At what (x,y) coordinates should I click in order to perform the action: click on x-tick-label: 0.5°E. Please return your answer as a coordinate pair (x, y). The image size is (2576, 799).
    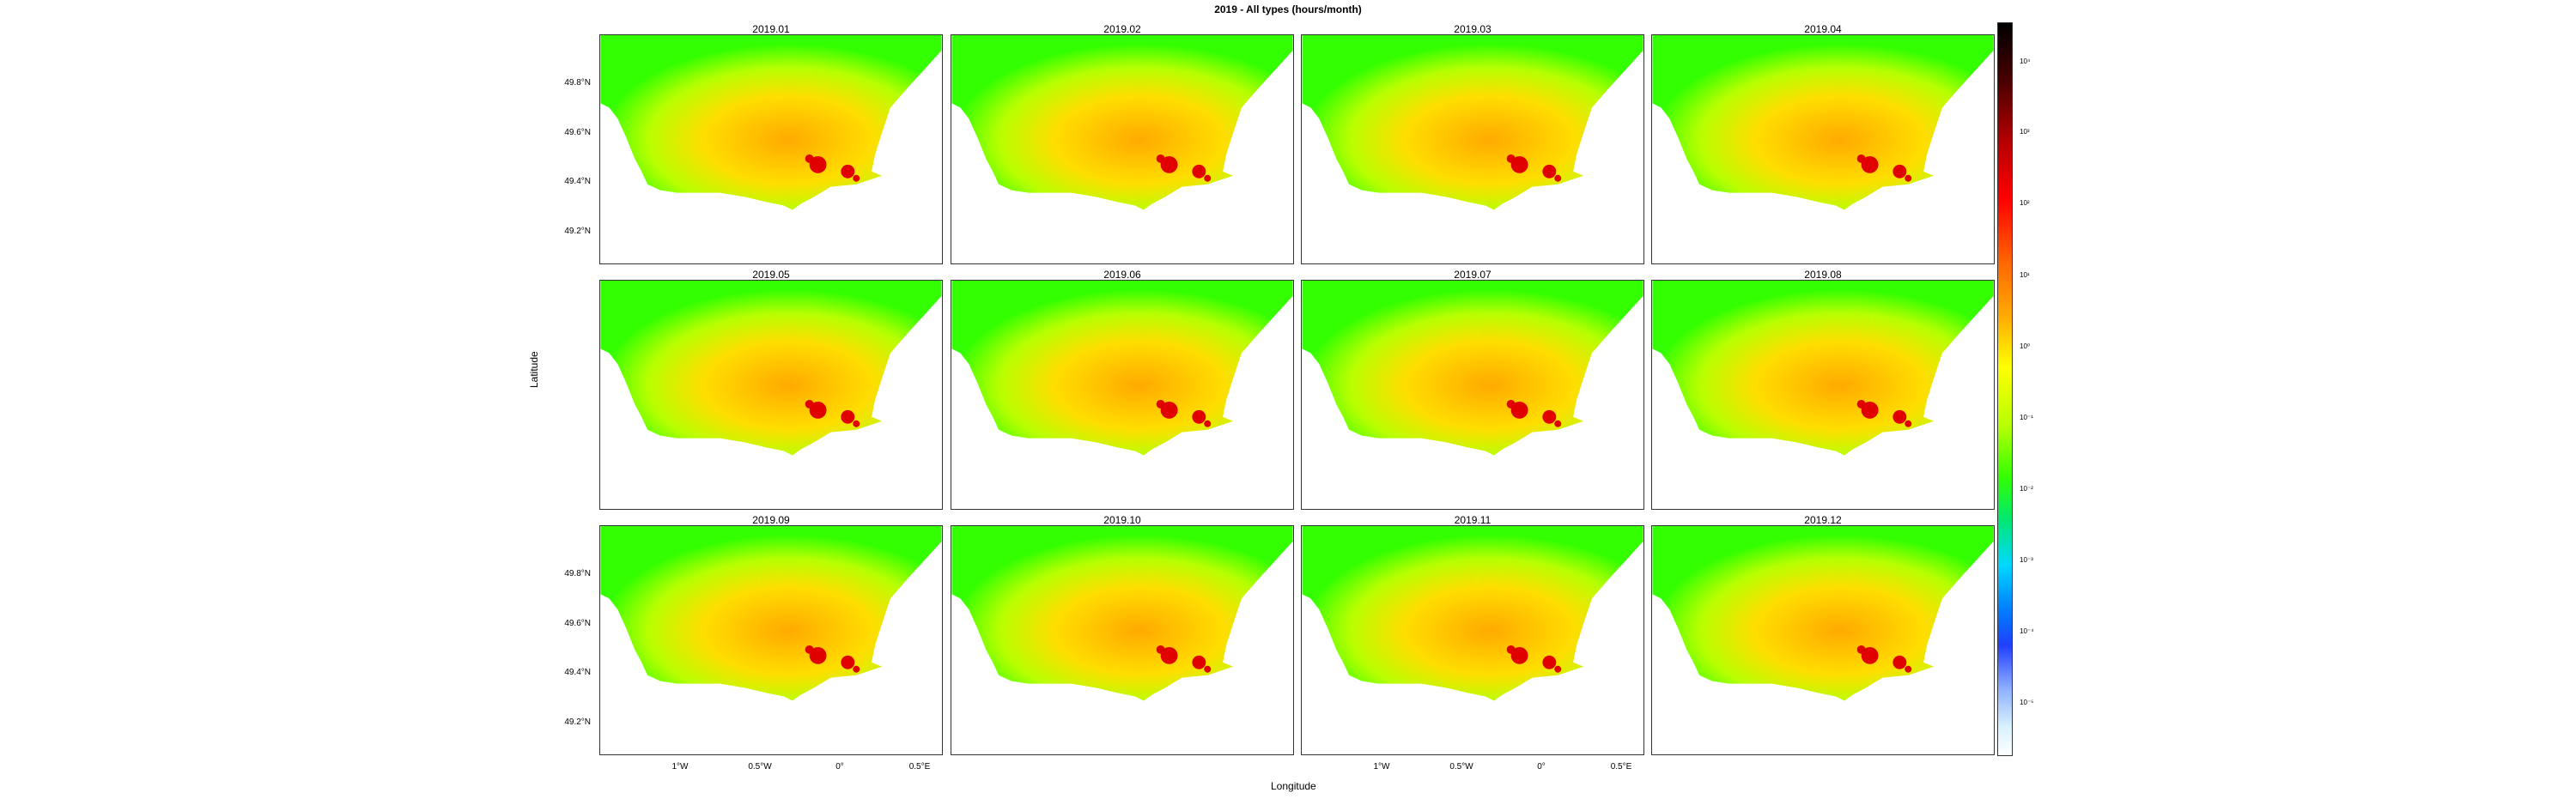
    Looking at the image, I should click on (1621, 767).